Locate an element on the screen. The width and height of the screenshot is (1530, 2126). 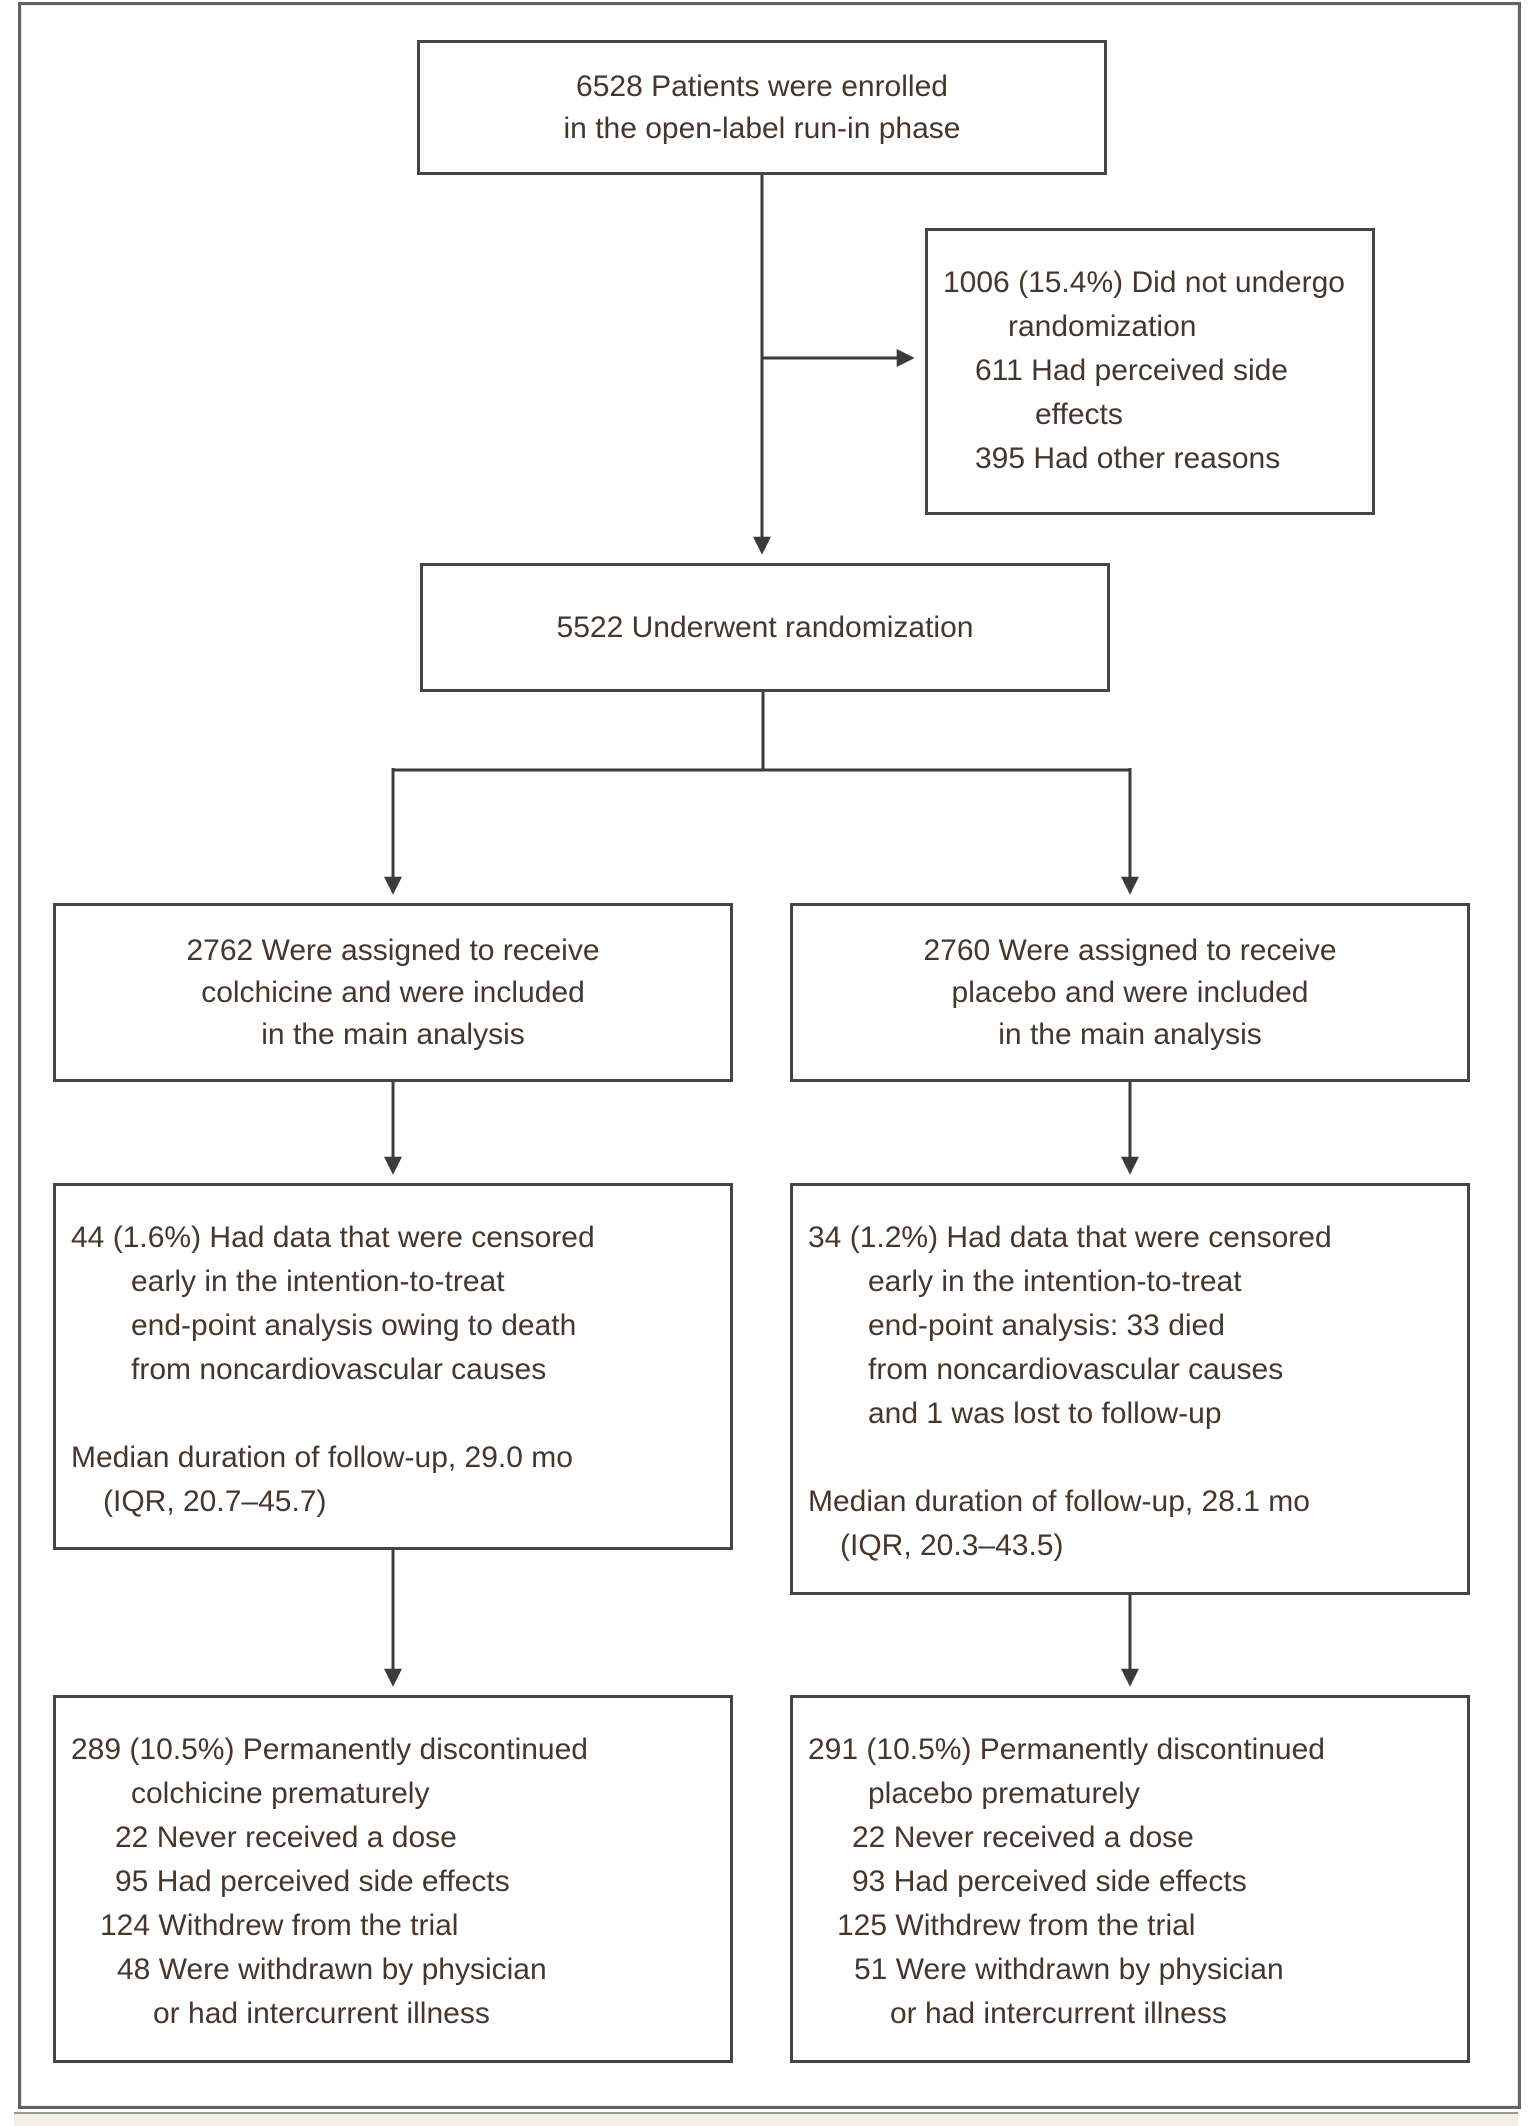
text-line: 291 (10.5%) Permanently discontinued is located at coordinates (1066, 1749).